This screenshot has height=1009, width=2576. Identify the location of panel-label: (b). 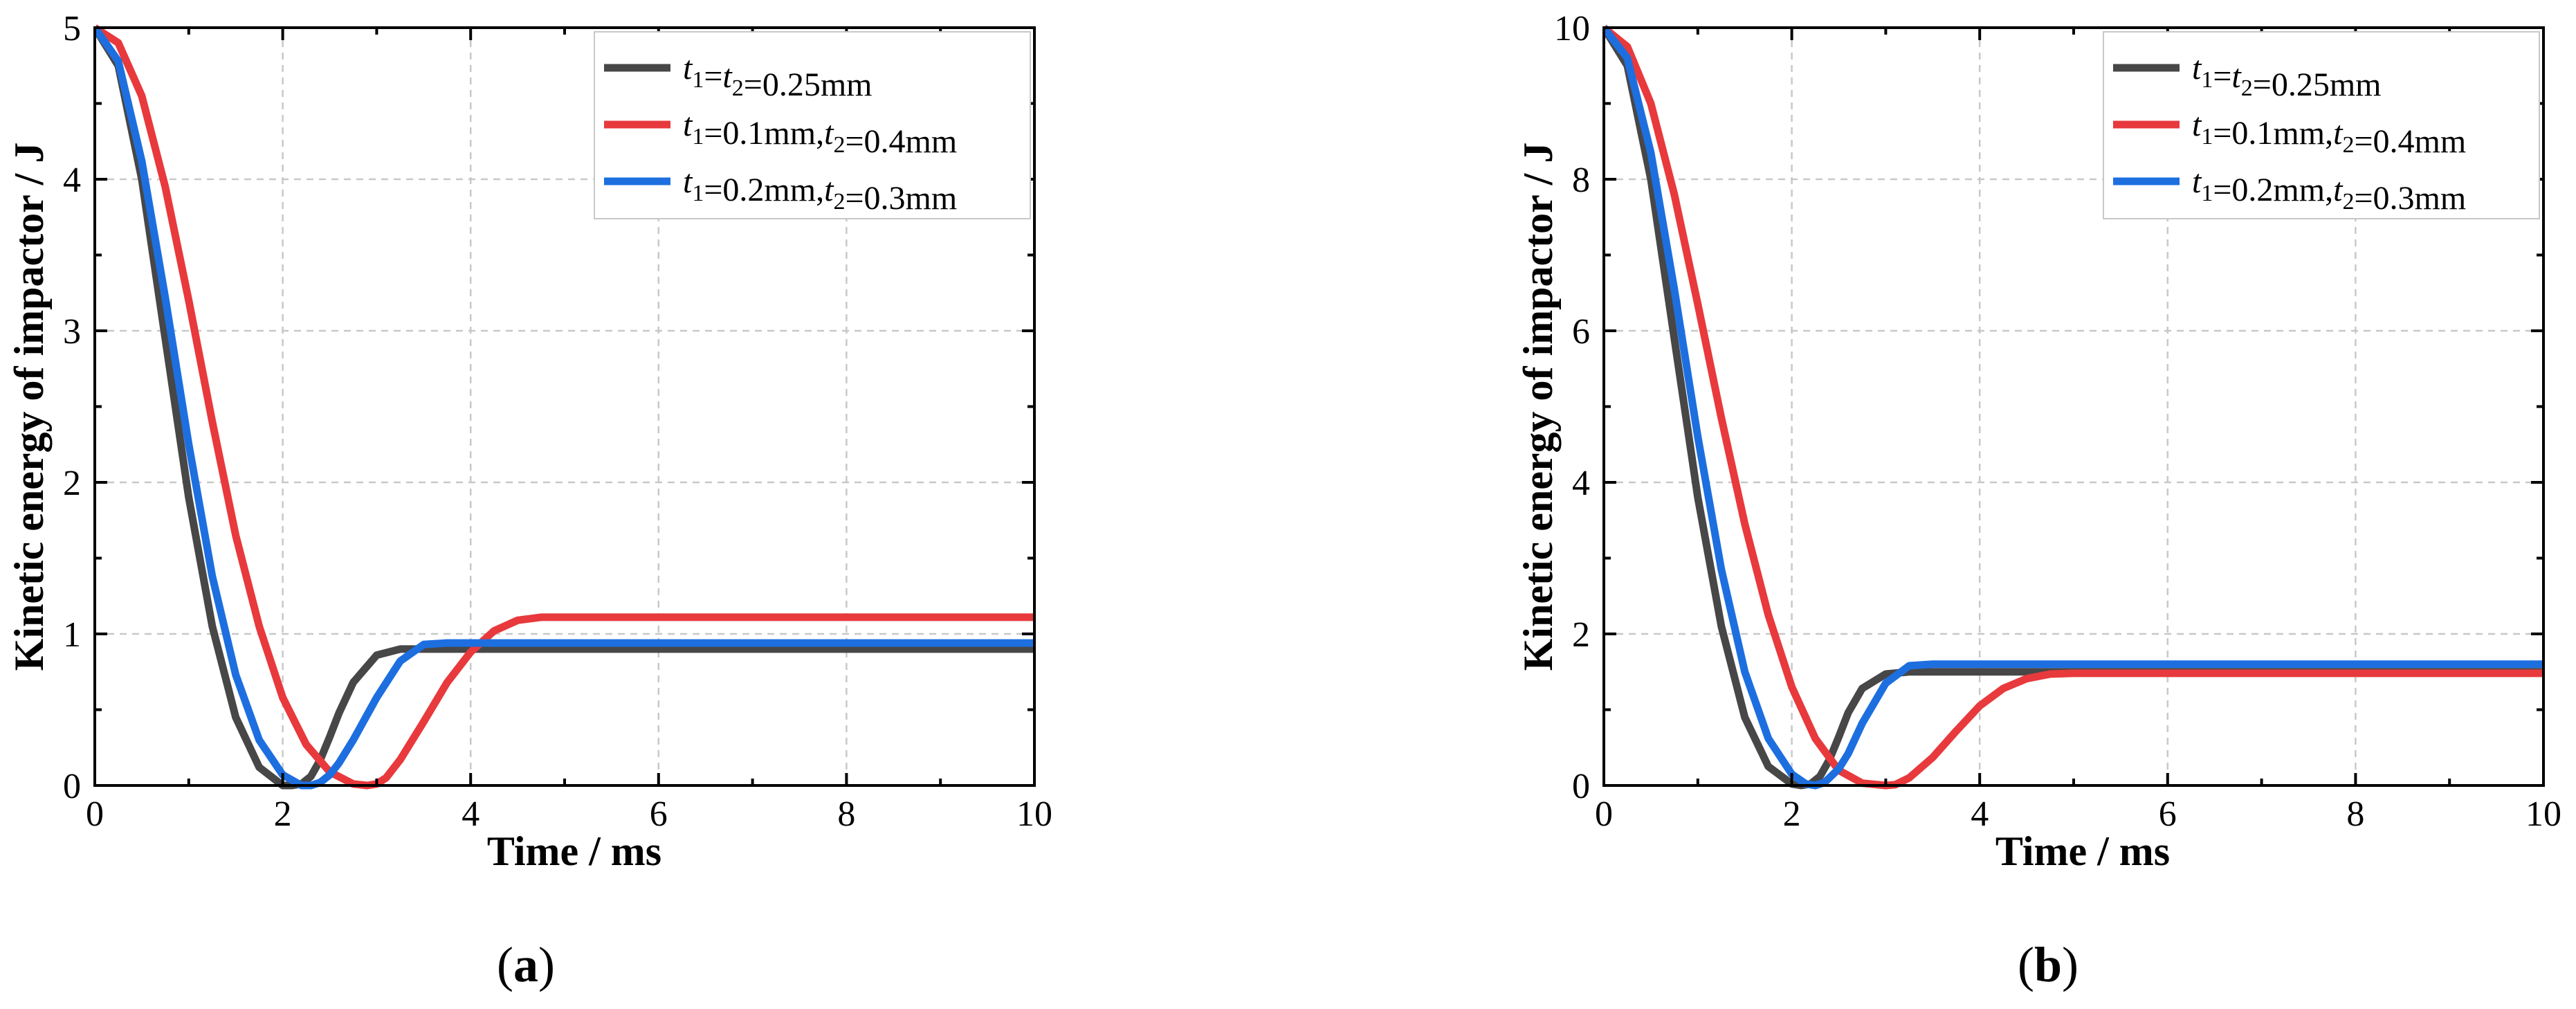
(2048, 964).